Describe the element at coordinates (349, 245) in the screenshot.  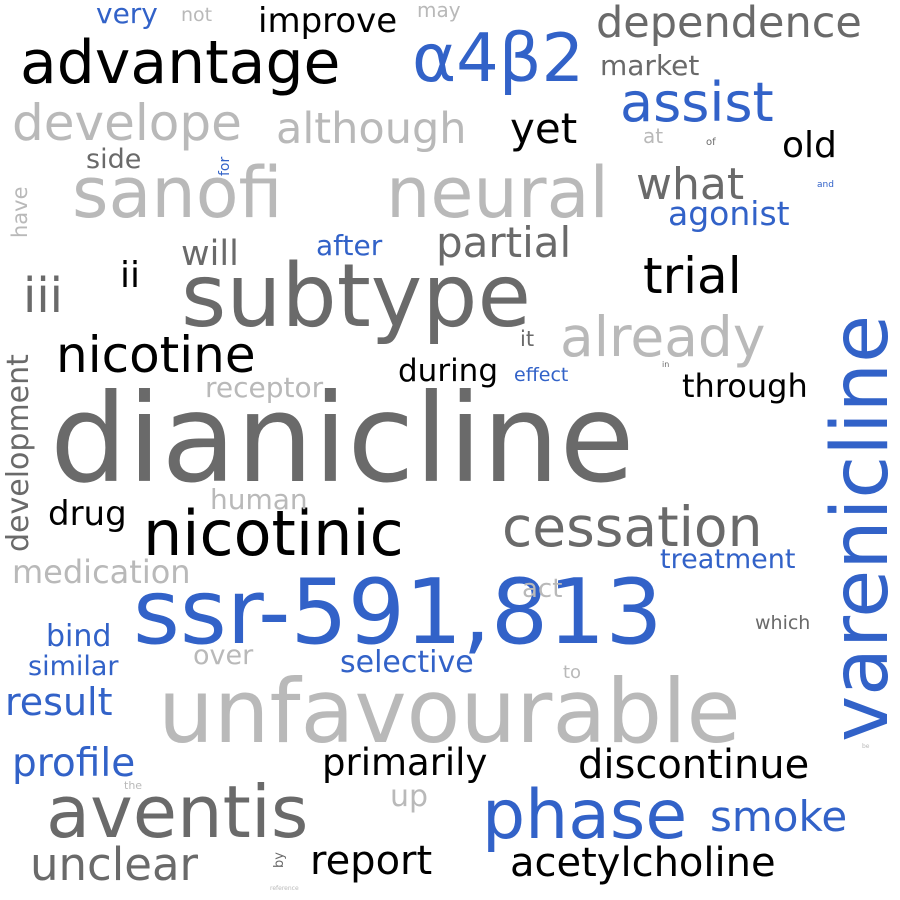
I see `word-after: after` at that location.